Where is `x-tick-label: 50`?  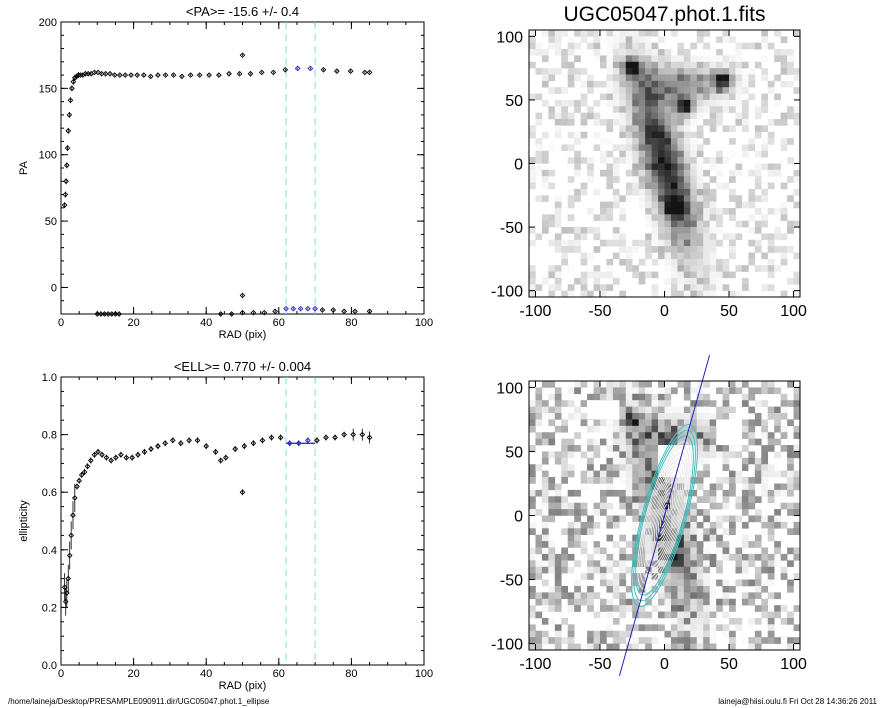 x-tick-label: 50 is located at coordinates (729, 311).